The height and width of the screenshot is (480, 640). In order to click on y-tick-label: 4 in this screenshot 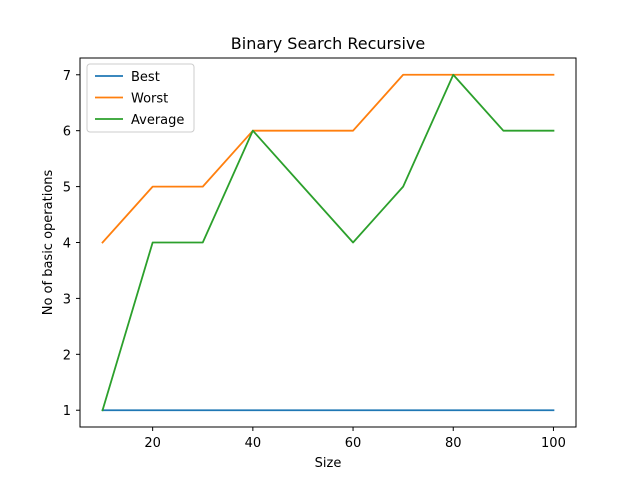, I will do `click(67, 244)`.